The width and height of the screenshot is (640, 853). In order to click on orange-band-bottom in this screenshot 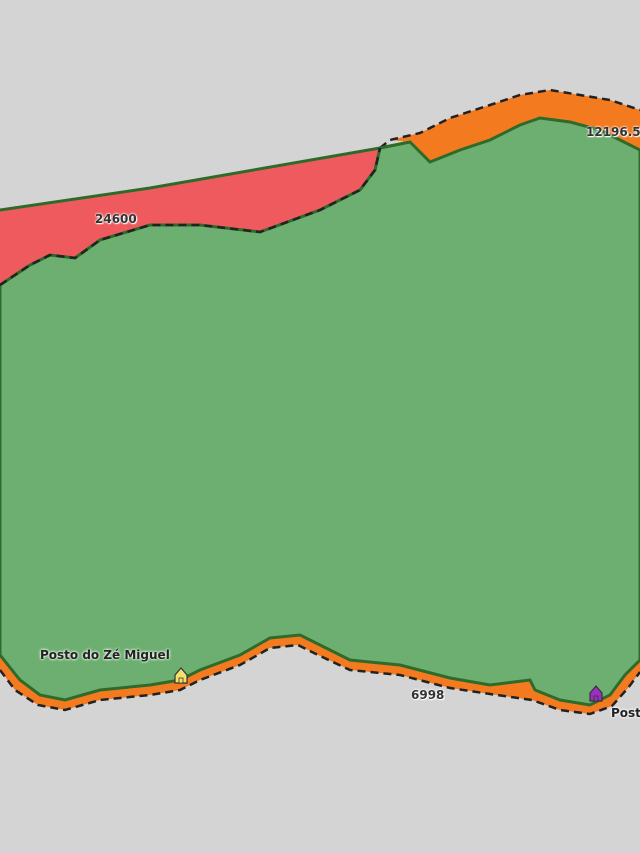, I will do `click(320, 674)`.